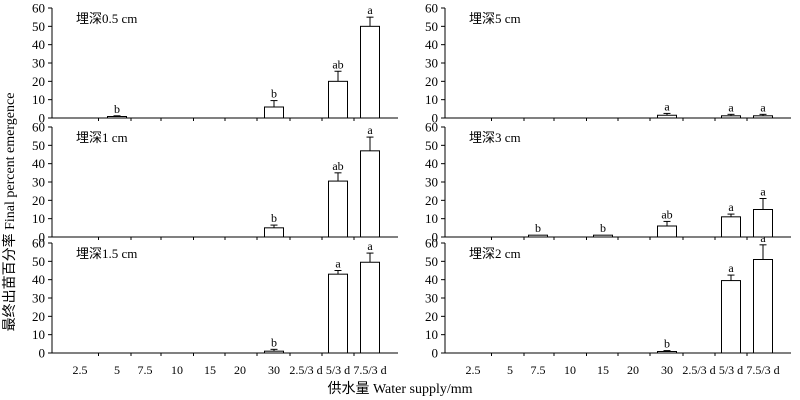 The width and height of the screenshot is (800, 400). Describe the element at coordinates (510, 370) in the screenshot. I see `x-tick-label: 5` at that location.